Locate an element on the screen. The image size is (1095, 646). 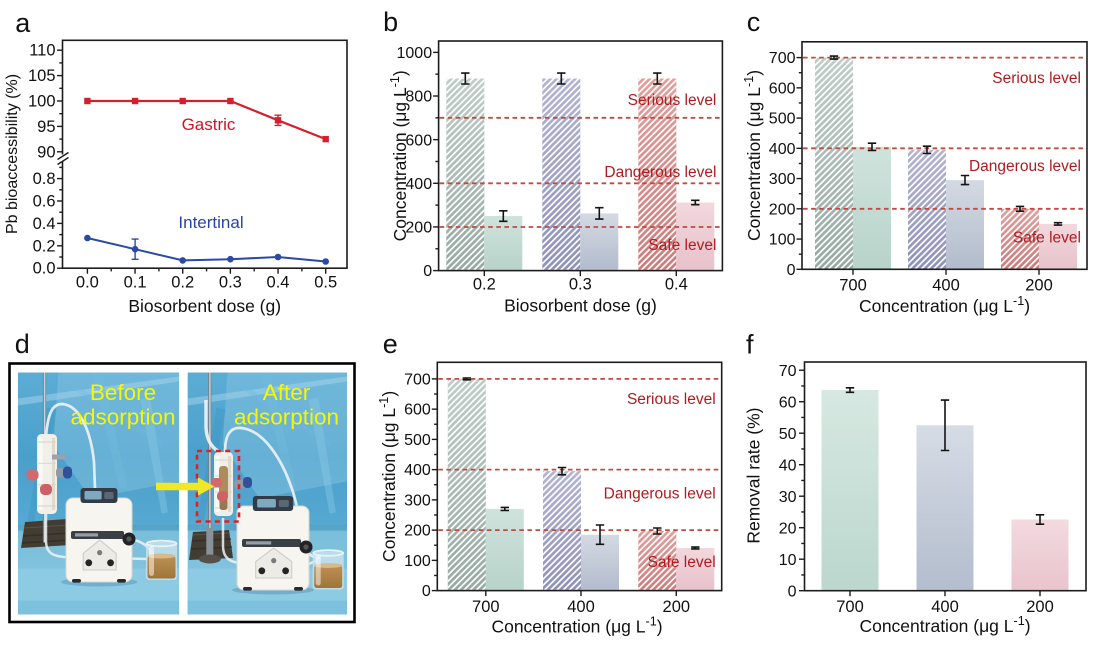
svg-text: c is located at coordinates (754, 22).